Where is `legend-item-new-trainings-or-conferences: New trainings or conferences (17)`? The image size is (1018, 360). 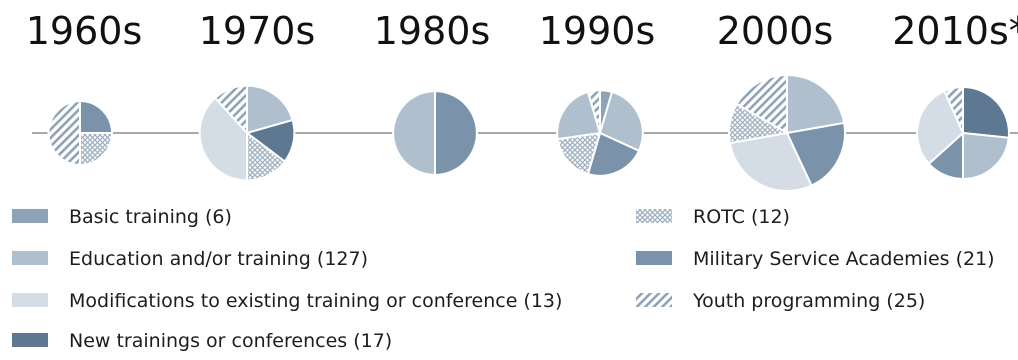
legend-item-new-trainings-or-conferences: New trainings or conferences (17) is located at coordinates (202, 341).